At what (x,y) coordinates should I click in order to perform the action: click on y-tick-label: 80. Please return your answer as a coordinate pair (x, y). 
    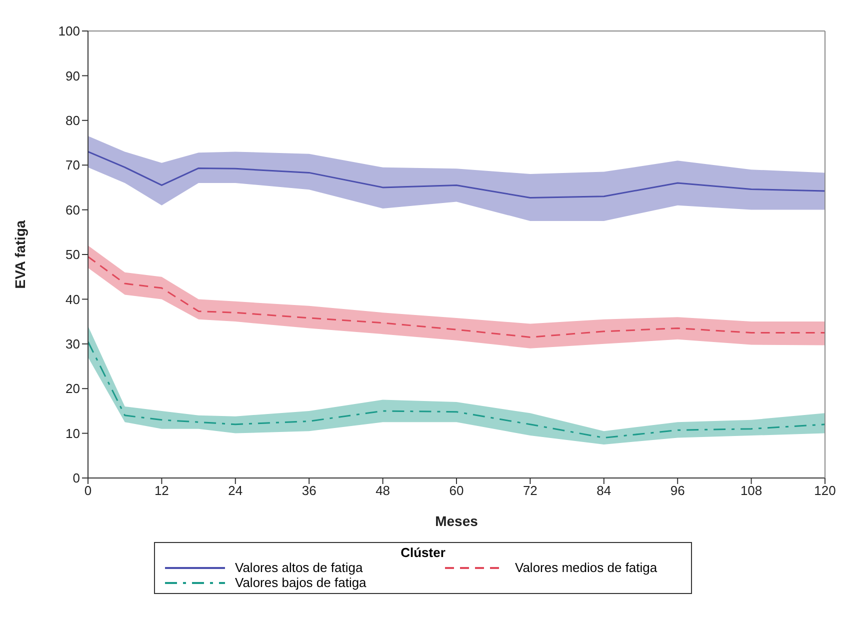
    Looking at the image, I should click on (73, 120).